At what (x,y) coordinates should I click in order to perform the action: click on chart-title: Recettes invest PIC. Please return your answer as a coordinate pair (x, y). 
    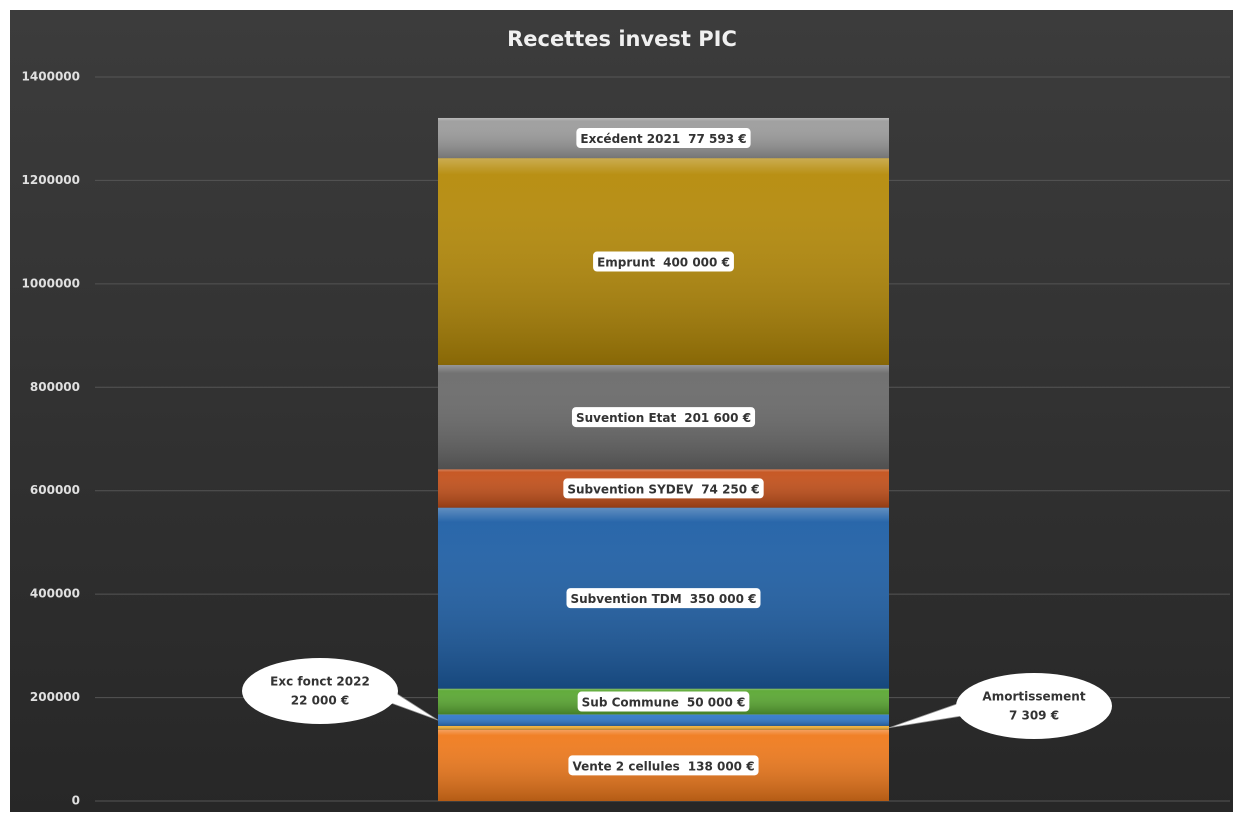
    Looking at the image, I should click on (622, 39).